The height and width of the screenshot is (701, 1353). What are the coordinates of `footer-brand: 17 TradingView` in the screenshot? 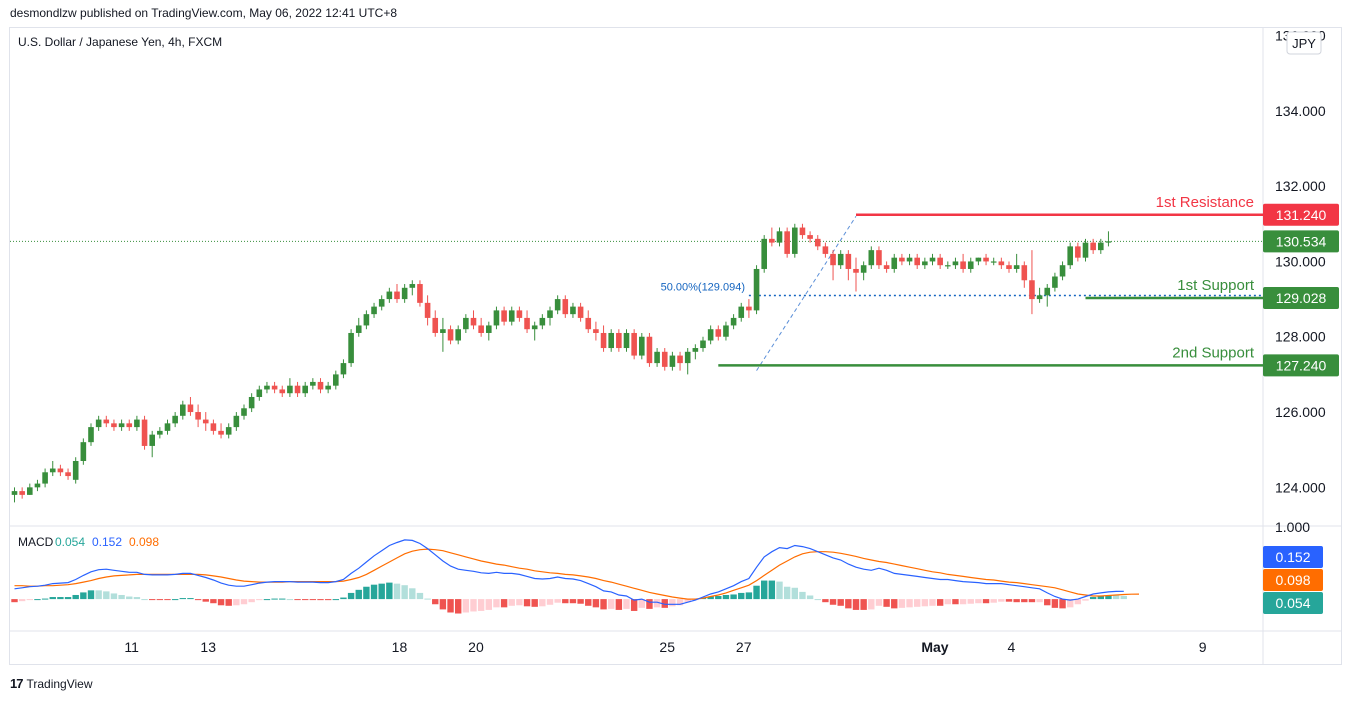 It's located at (51, 683).